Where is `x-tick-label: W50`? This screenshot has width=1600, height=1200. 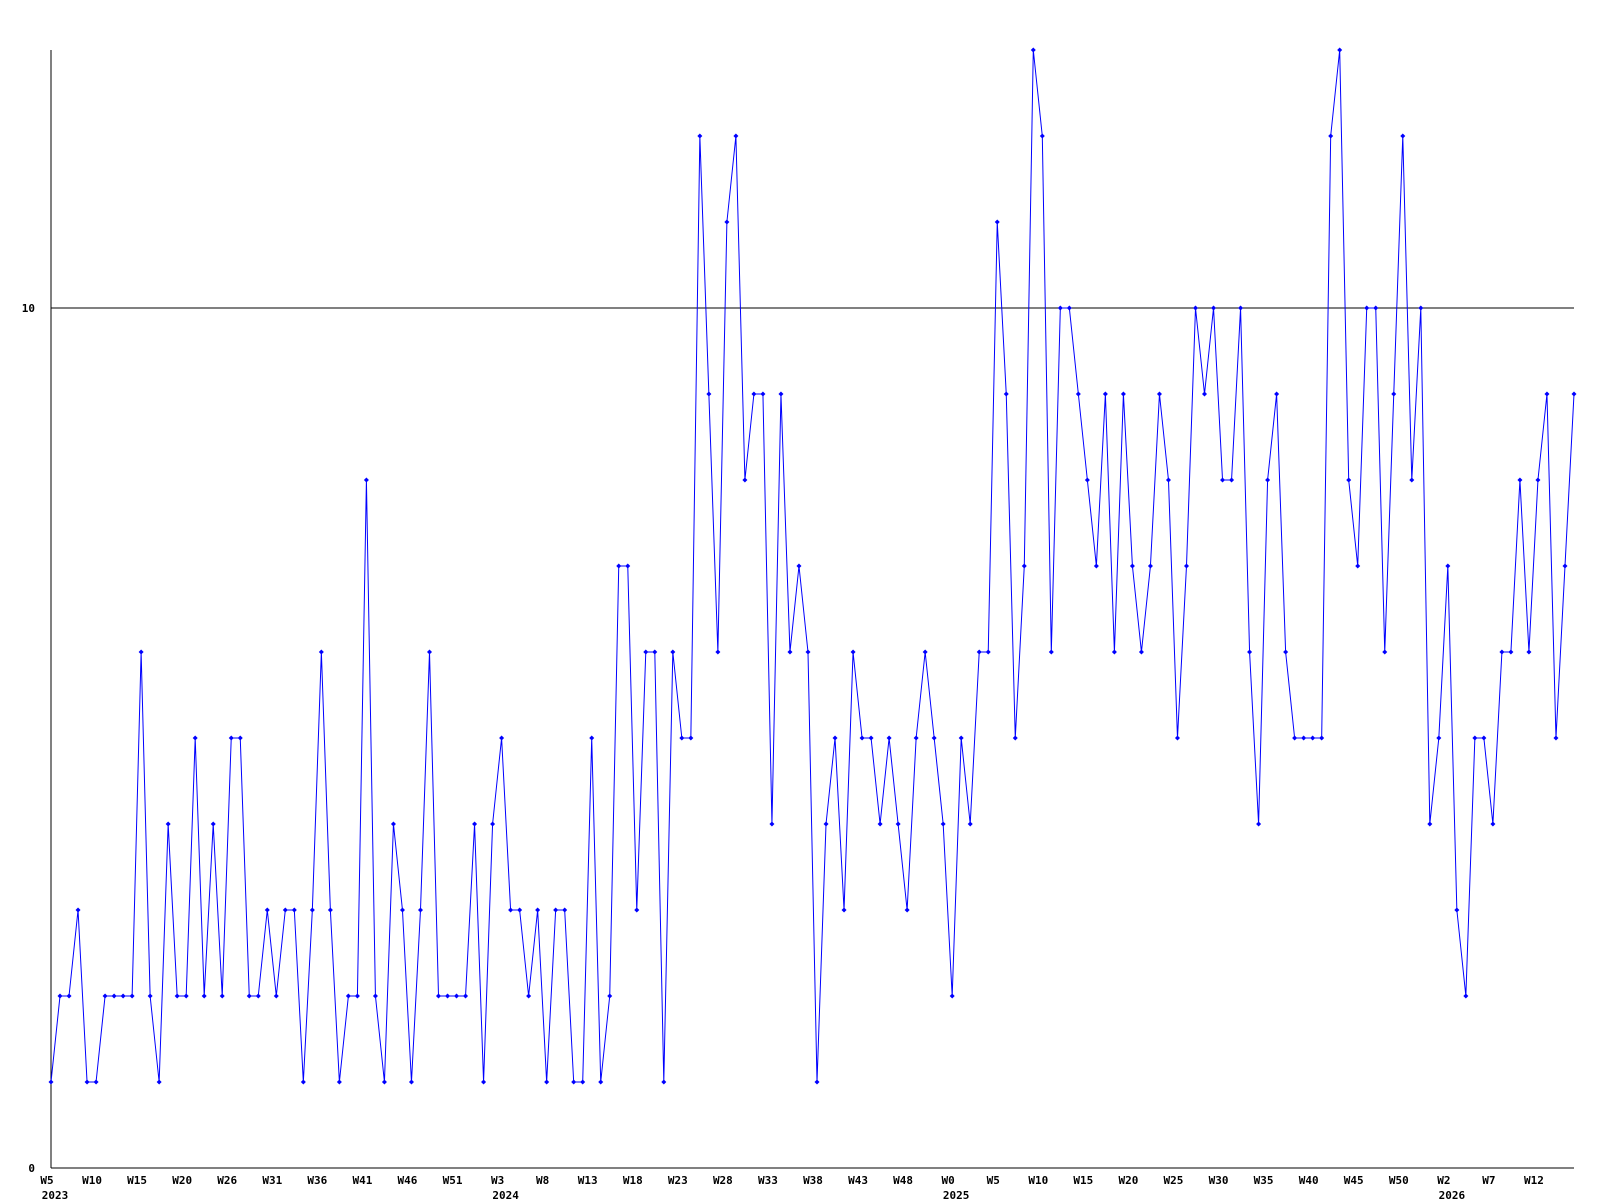
x-tick-label: W50 is located at coordinates (1399, 1180).